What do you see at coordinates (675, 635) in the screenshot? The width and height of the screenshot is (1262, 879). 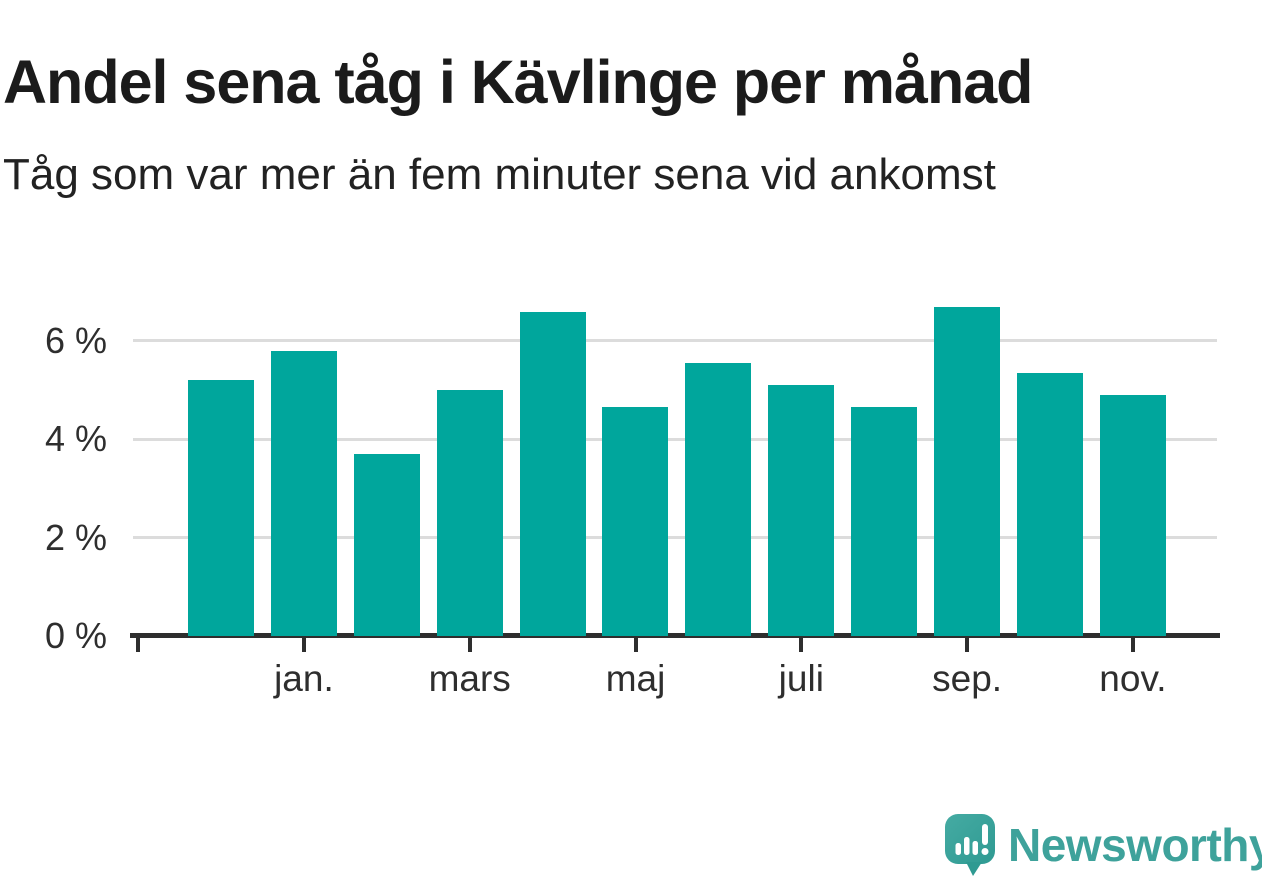 I see `x-axis-line` at bounding box center [675, 635].